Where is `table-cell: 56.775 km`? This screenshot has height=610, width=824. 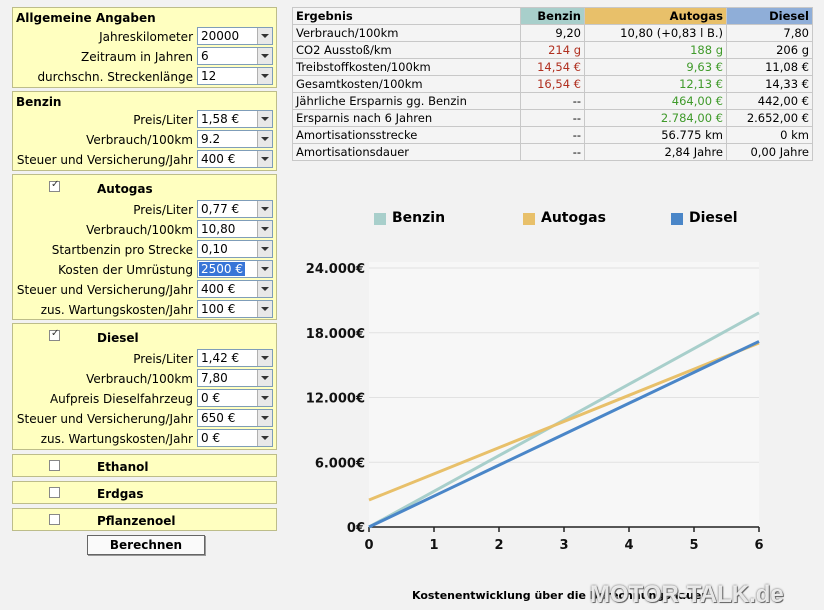 table-cell: 56.775 km is located at coordinates (655, 135).